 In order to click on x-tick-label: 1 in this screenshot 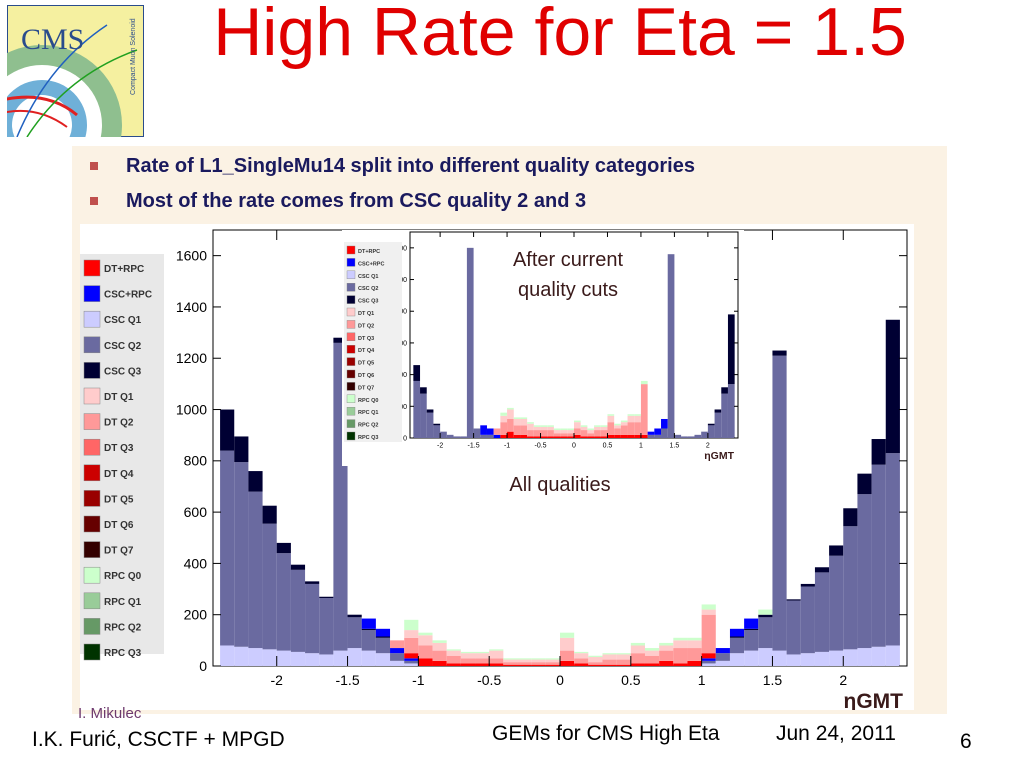, I will do `click(702, 680)`.